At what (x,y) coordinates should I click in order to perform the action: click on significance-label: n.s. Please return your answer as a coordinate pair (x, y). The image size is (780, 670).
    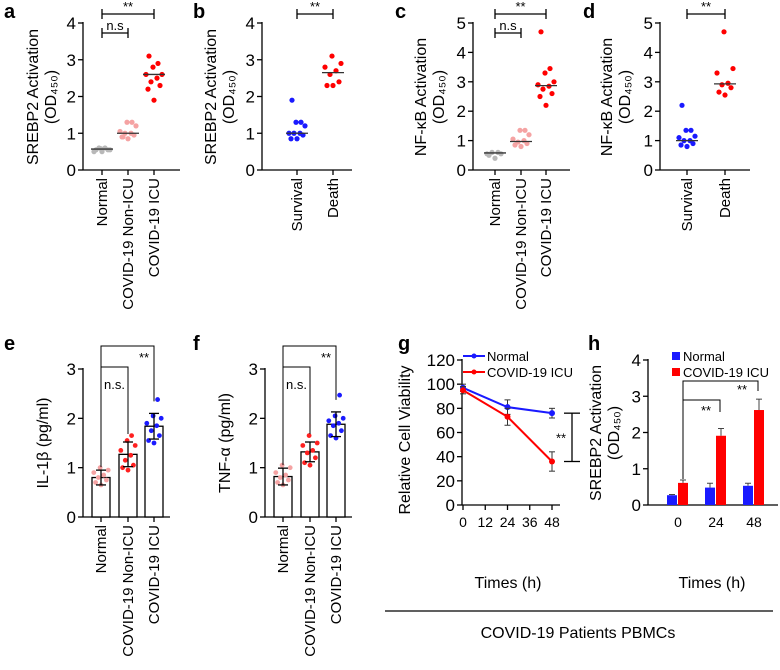
    Looking at the image, I should click on (508, 25).